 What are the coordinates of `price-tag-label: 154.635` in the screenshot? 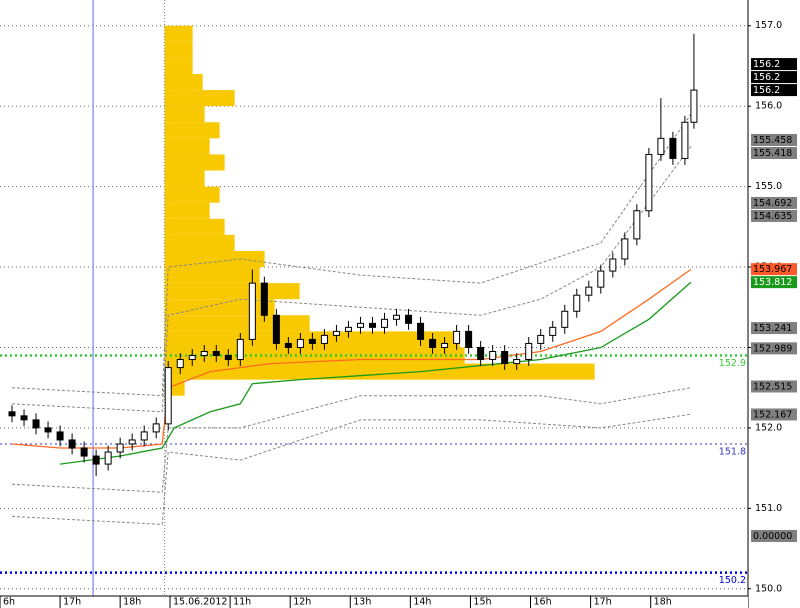 It's located at (772, 216).